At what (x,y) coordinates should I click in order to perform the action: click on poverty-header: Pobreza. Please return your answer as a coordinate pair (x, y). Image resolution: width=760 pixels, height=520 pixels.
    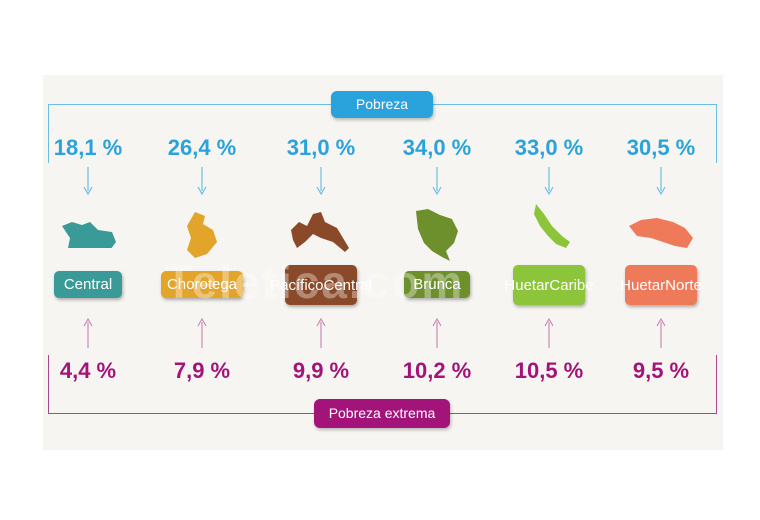
    Looking at the image, I should click on (382, 104).